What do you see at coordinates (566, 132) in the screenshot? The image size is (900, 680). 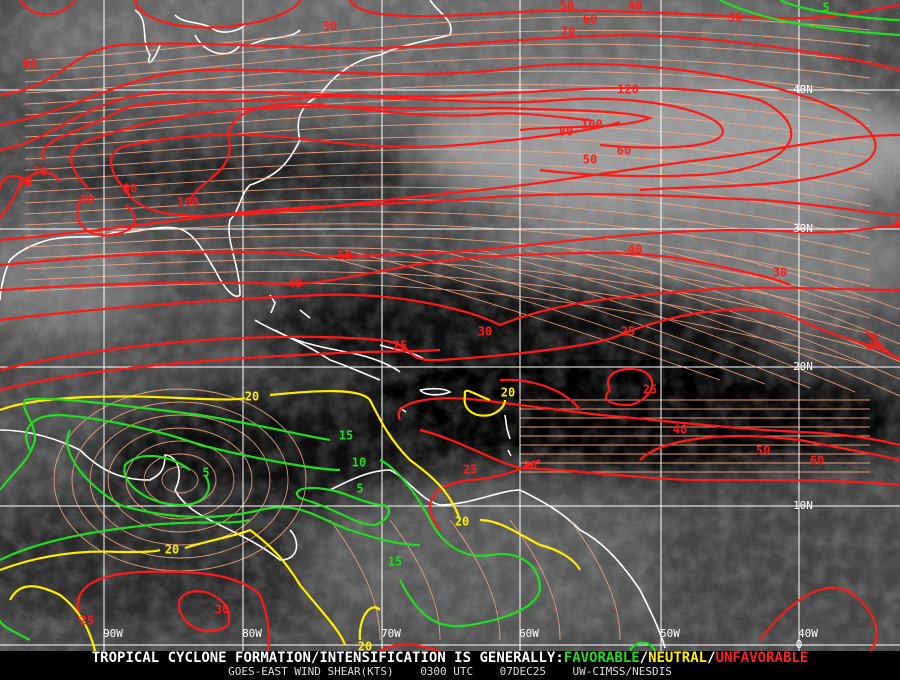 I see `contour-label: 80` at bounding box center [566, 132].